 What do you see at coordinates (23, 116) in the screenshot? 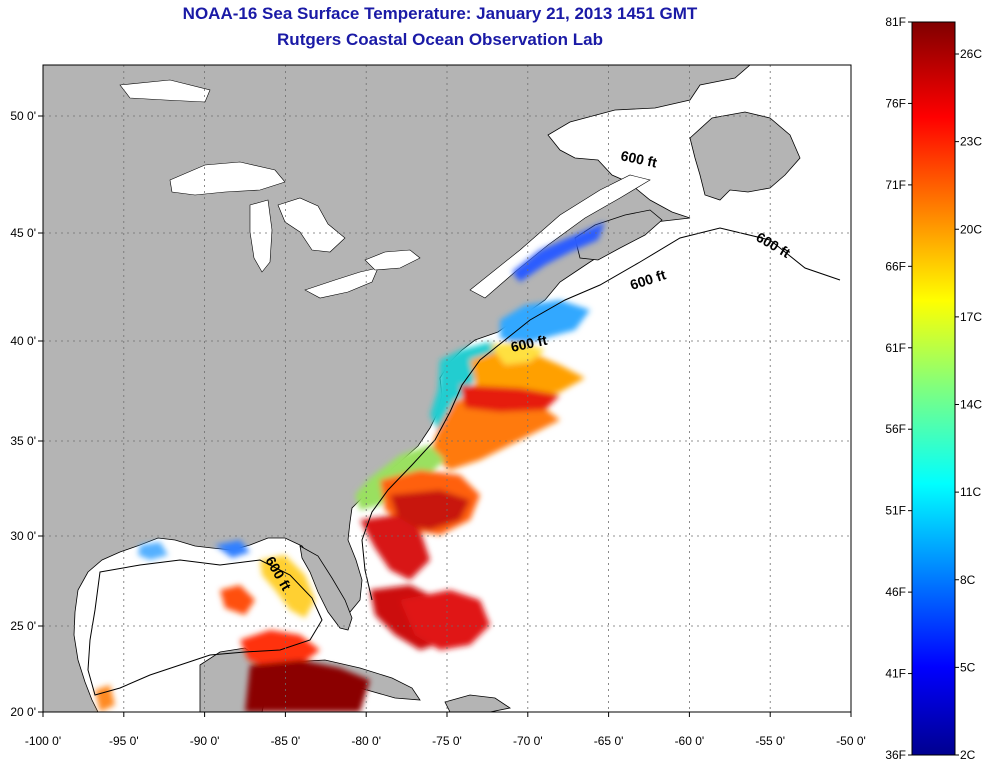
I see `y-tick-label: 50 0'` at bounding box center [23, 116].